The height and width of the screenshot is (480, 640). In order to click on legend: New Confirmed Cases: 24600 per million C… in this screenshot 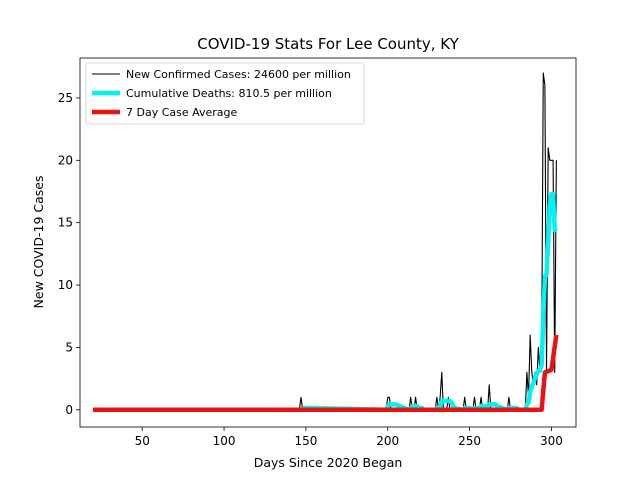, I will do `click(225, 93)`.